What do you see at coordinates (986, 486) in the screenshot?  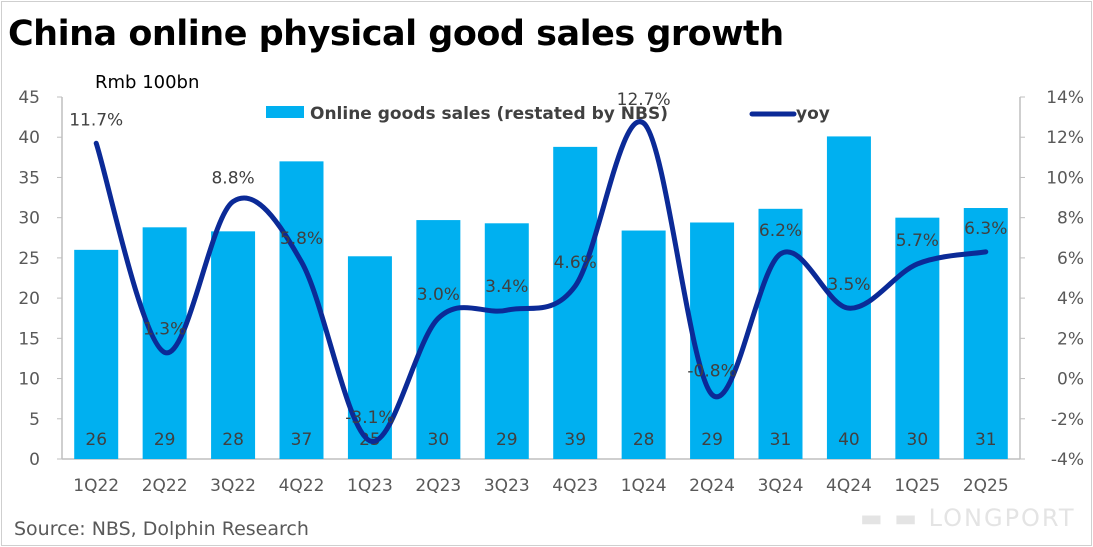 I see `x-tick-label: 2Q25` at bounding box center [986, 486].